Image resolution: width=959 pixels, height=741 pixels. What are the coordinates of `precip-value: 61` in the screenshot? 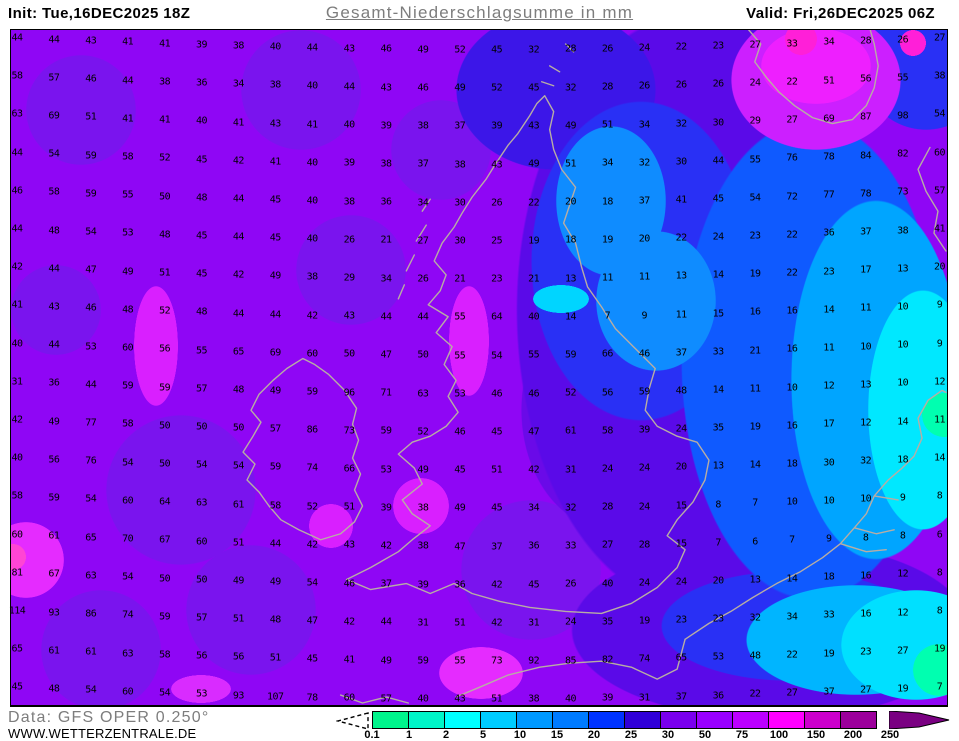 It's located at (54, 536).